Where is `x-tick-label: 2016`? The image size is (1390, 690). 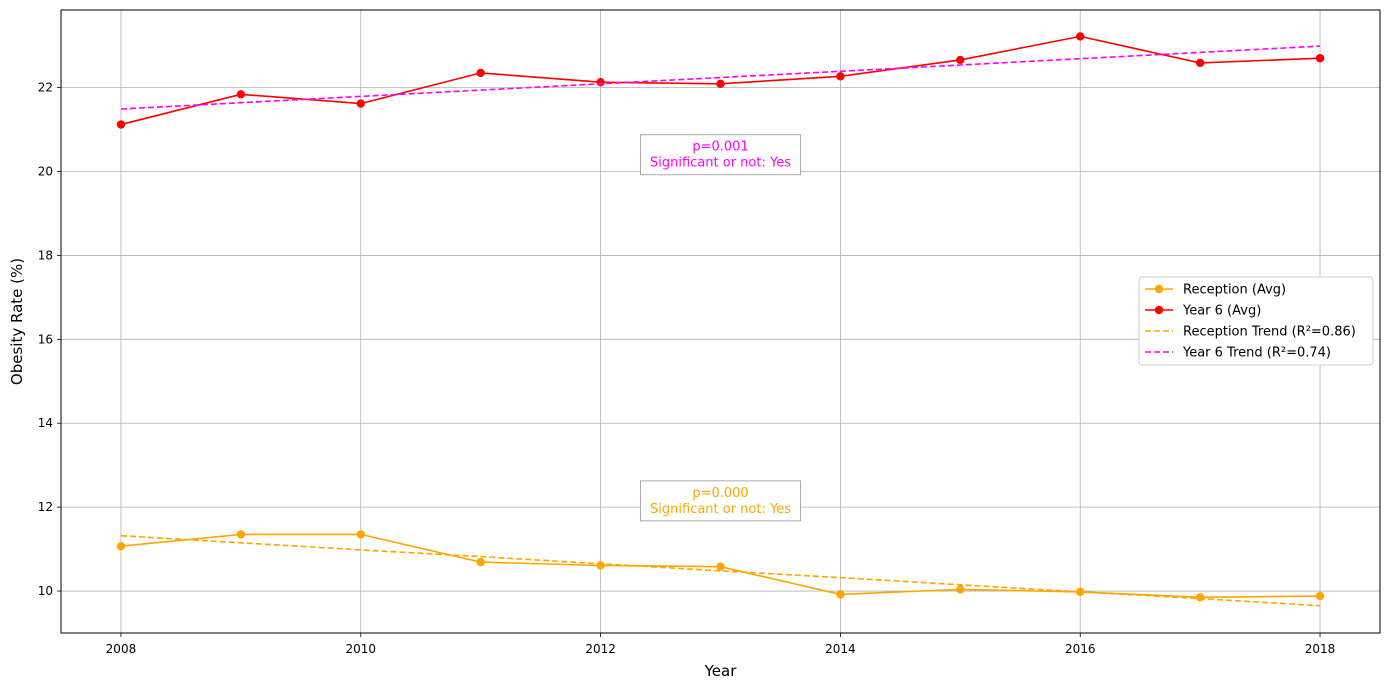 x-tick-label: 2016 is located at coordinates (1080, 649).